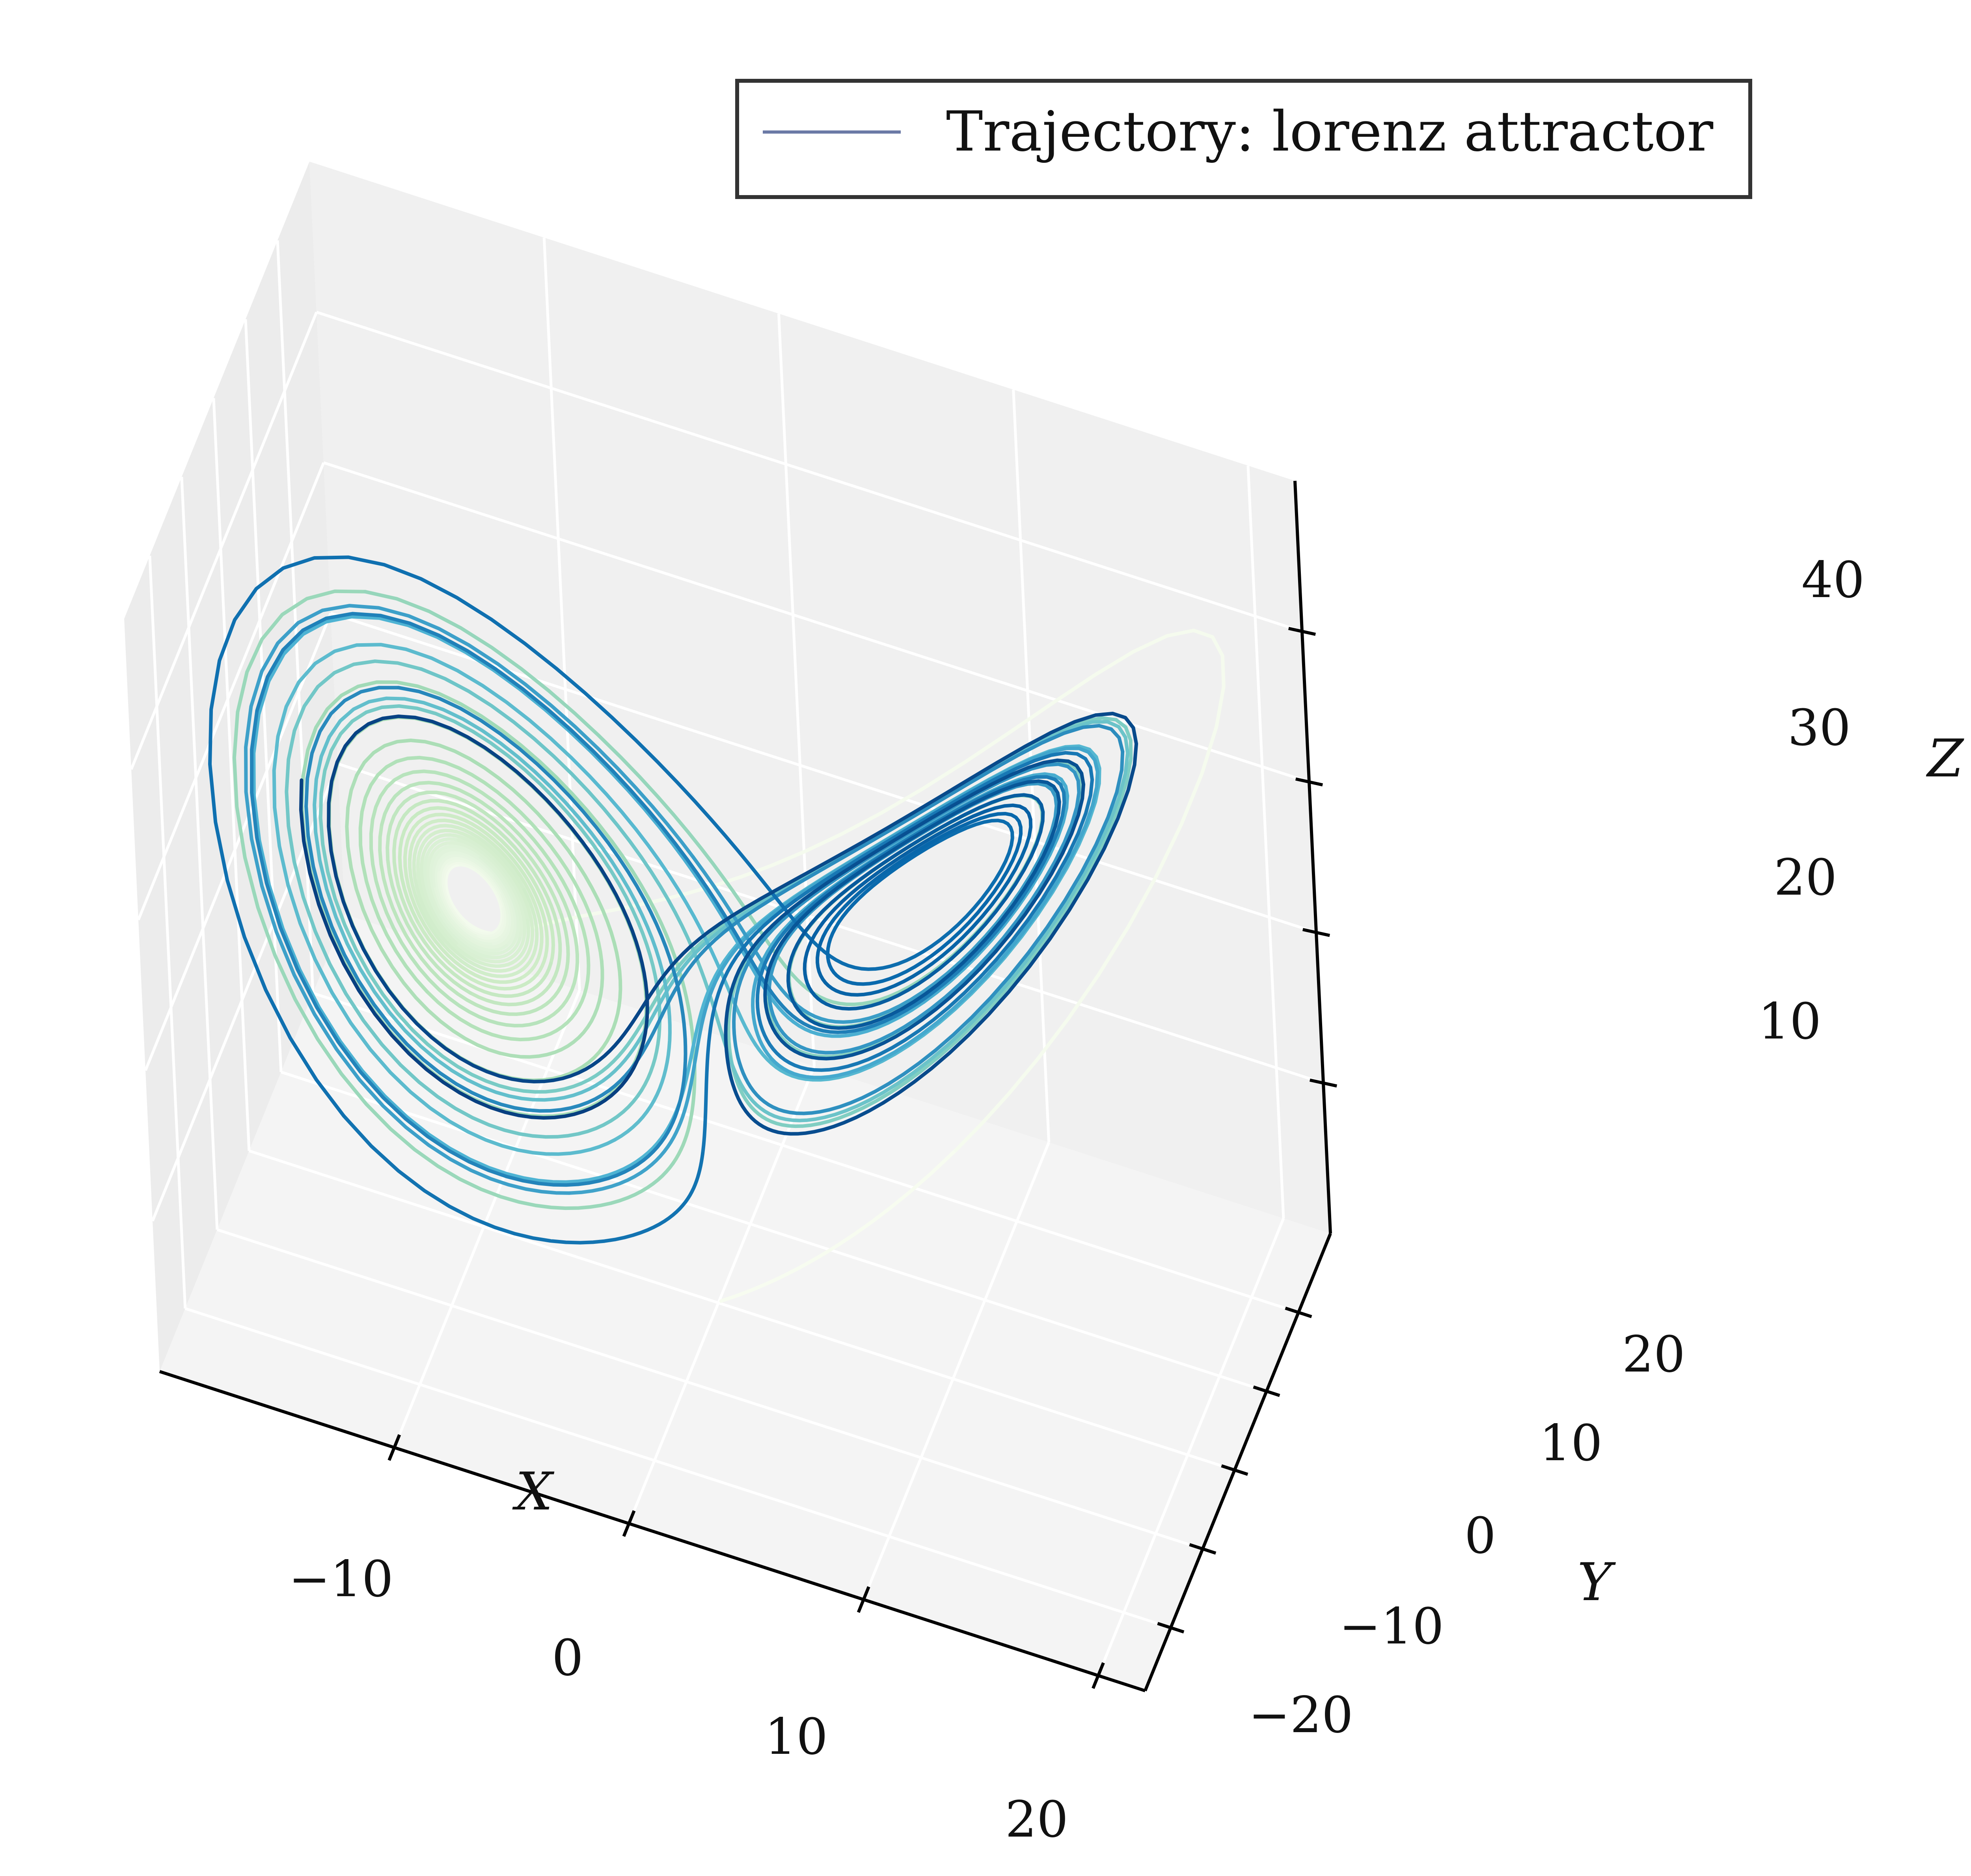 The height and width of the screenshot is (1876, 1971). What do you see at coordinates (1570, 1443) in the screenshot?
I see `y-tick-label-3: 10` at bounding box center [1570, 1443].